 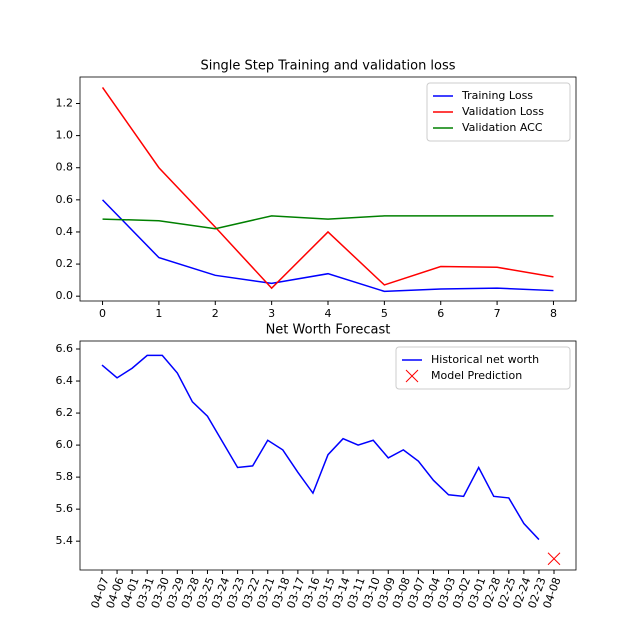 What do you see at coordinates (271, 313) in the screenshot?
I see `x-tick-label: 3` at bounding box center [271, 313].